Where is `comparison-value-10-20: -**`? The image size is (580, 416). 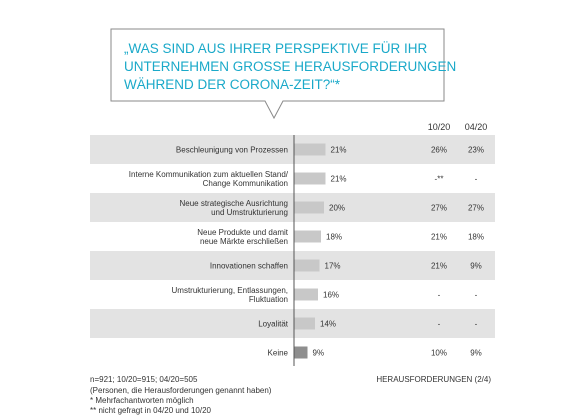 comparison-value-10-20: -** is located at coordinates (439, 179).